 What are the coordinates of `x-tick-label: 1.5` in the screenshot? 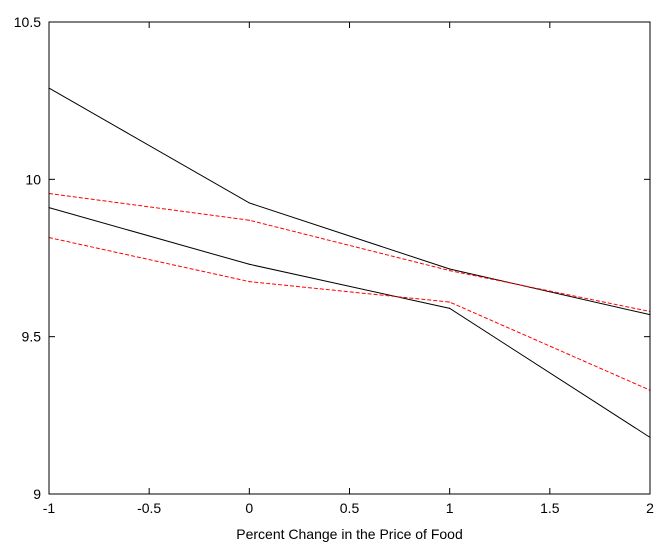 It's located at (550, 508).